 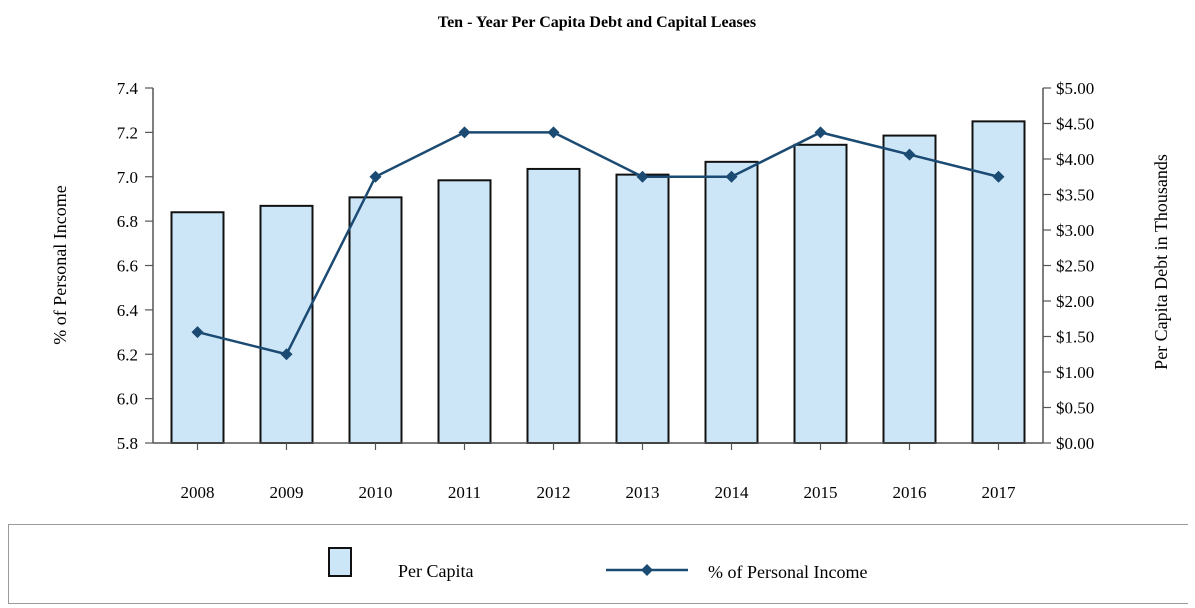 What do you see at coordinates (1075, 372) in the screenshot?
I see `right-tick-label: $1.00` at bounding box center [1075, 372].